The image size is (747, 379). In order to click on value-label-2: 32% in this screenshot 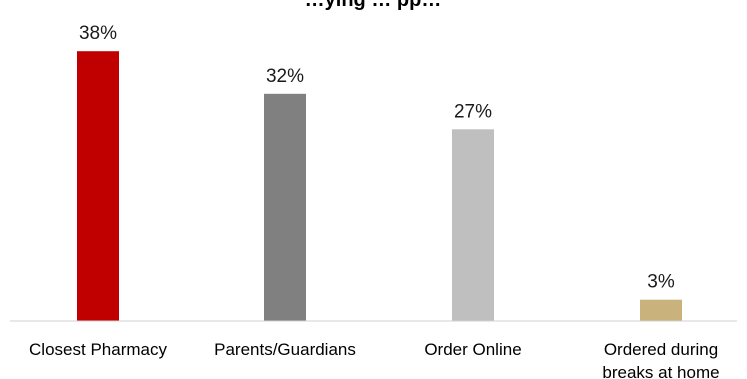, I will do `click(285, 76)`.